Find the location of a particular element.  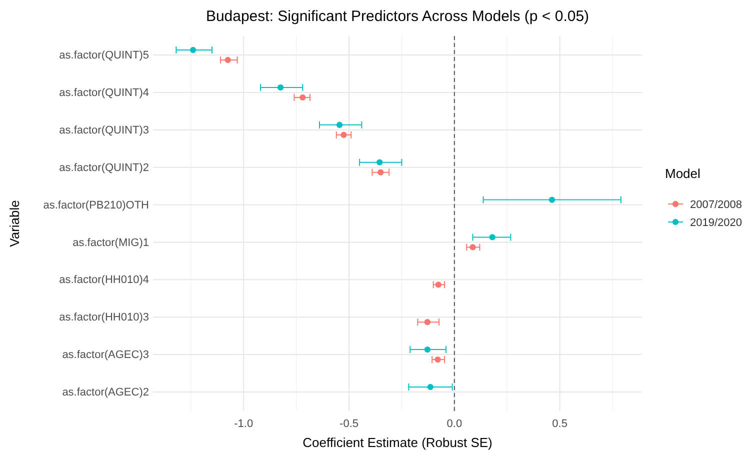

y-tick-label: as.factor(HH010)4 is located at coordinates (104, 280).